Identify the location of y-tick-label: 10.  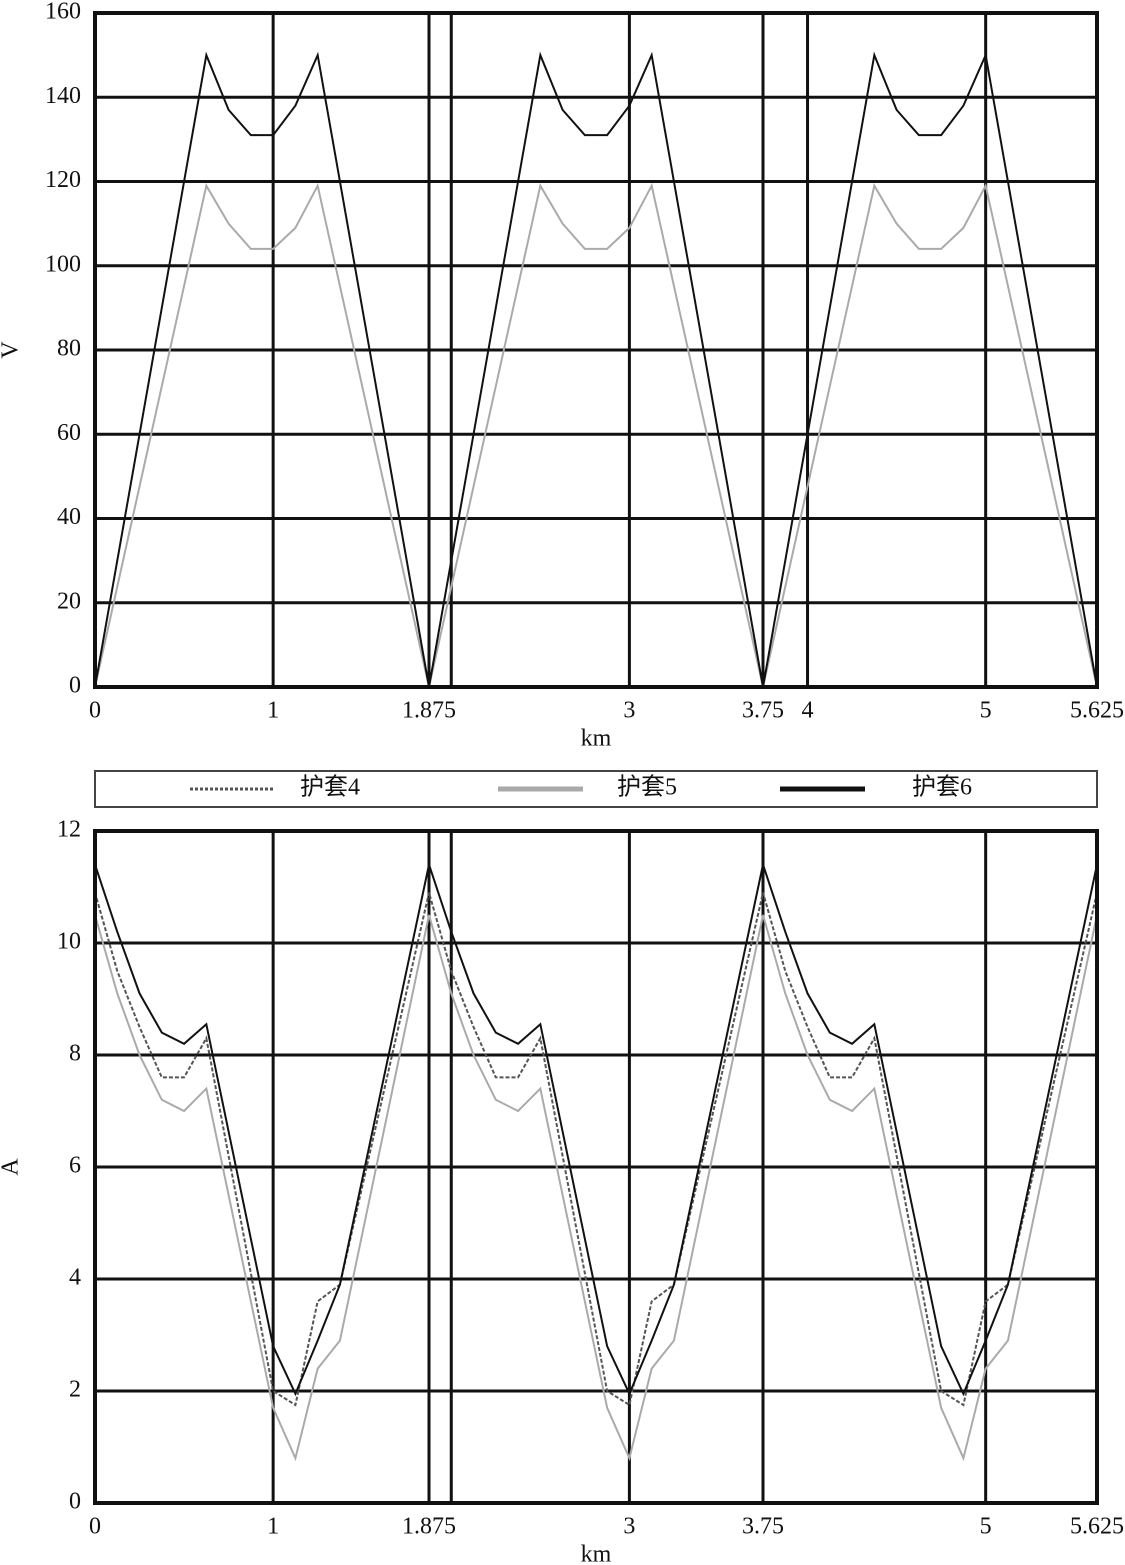
(69, 942).